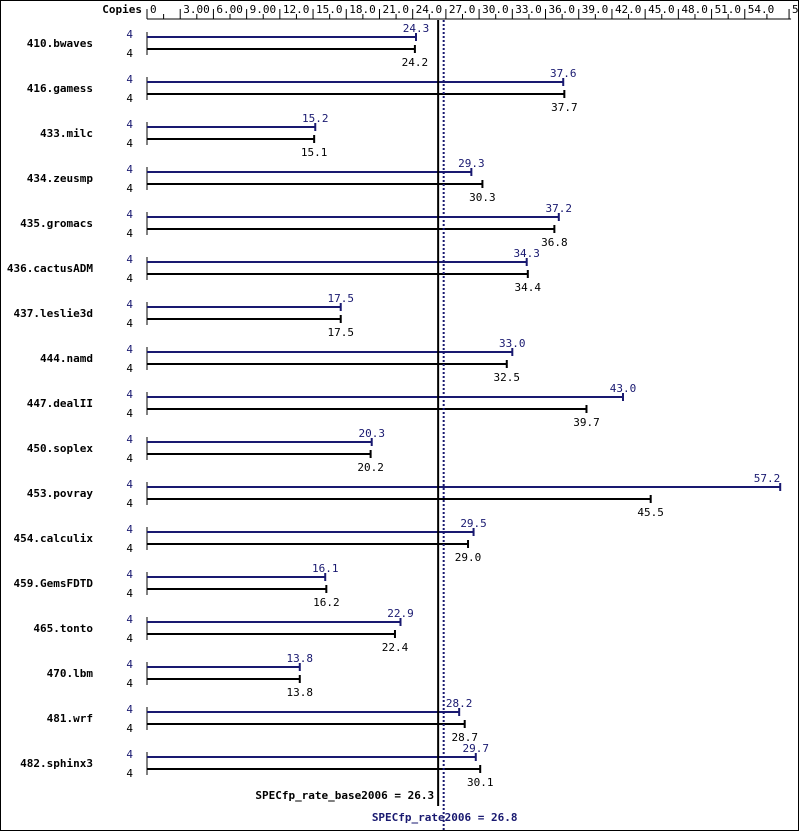  Describe the element at coordinates (480, 782) in the screenshot. I see `base-value-label: 30.1` at that location.